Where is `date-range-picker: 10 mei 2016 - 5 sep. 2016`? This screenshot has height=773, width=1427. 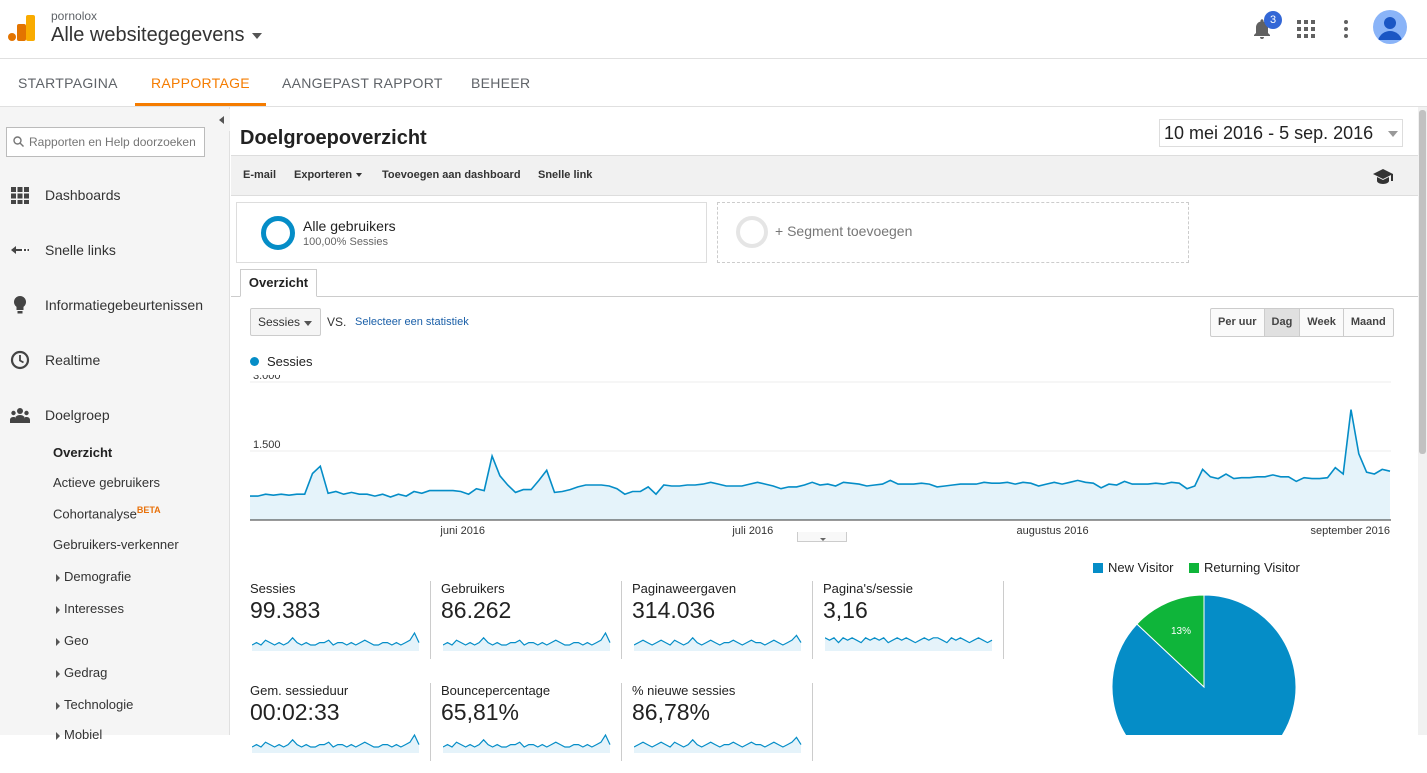 date-range-picker: 10 mei 2016 - 5 sep. 2016 is located at coordinates (1281, 133).